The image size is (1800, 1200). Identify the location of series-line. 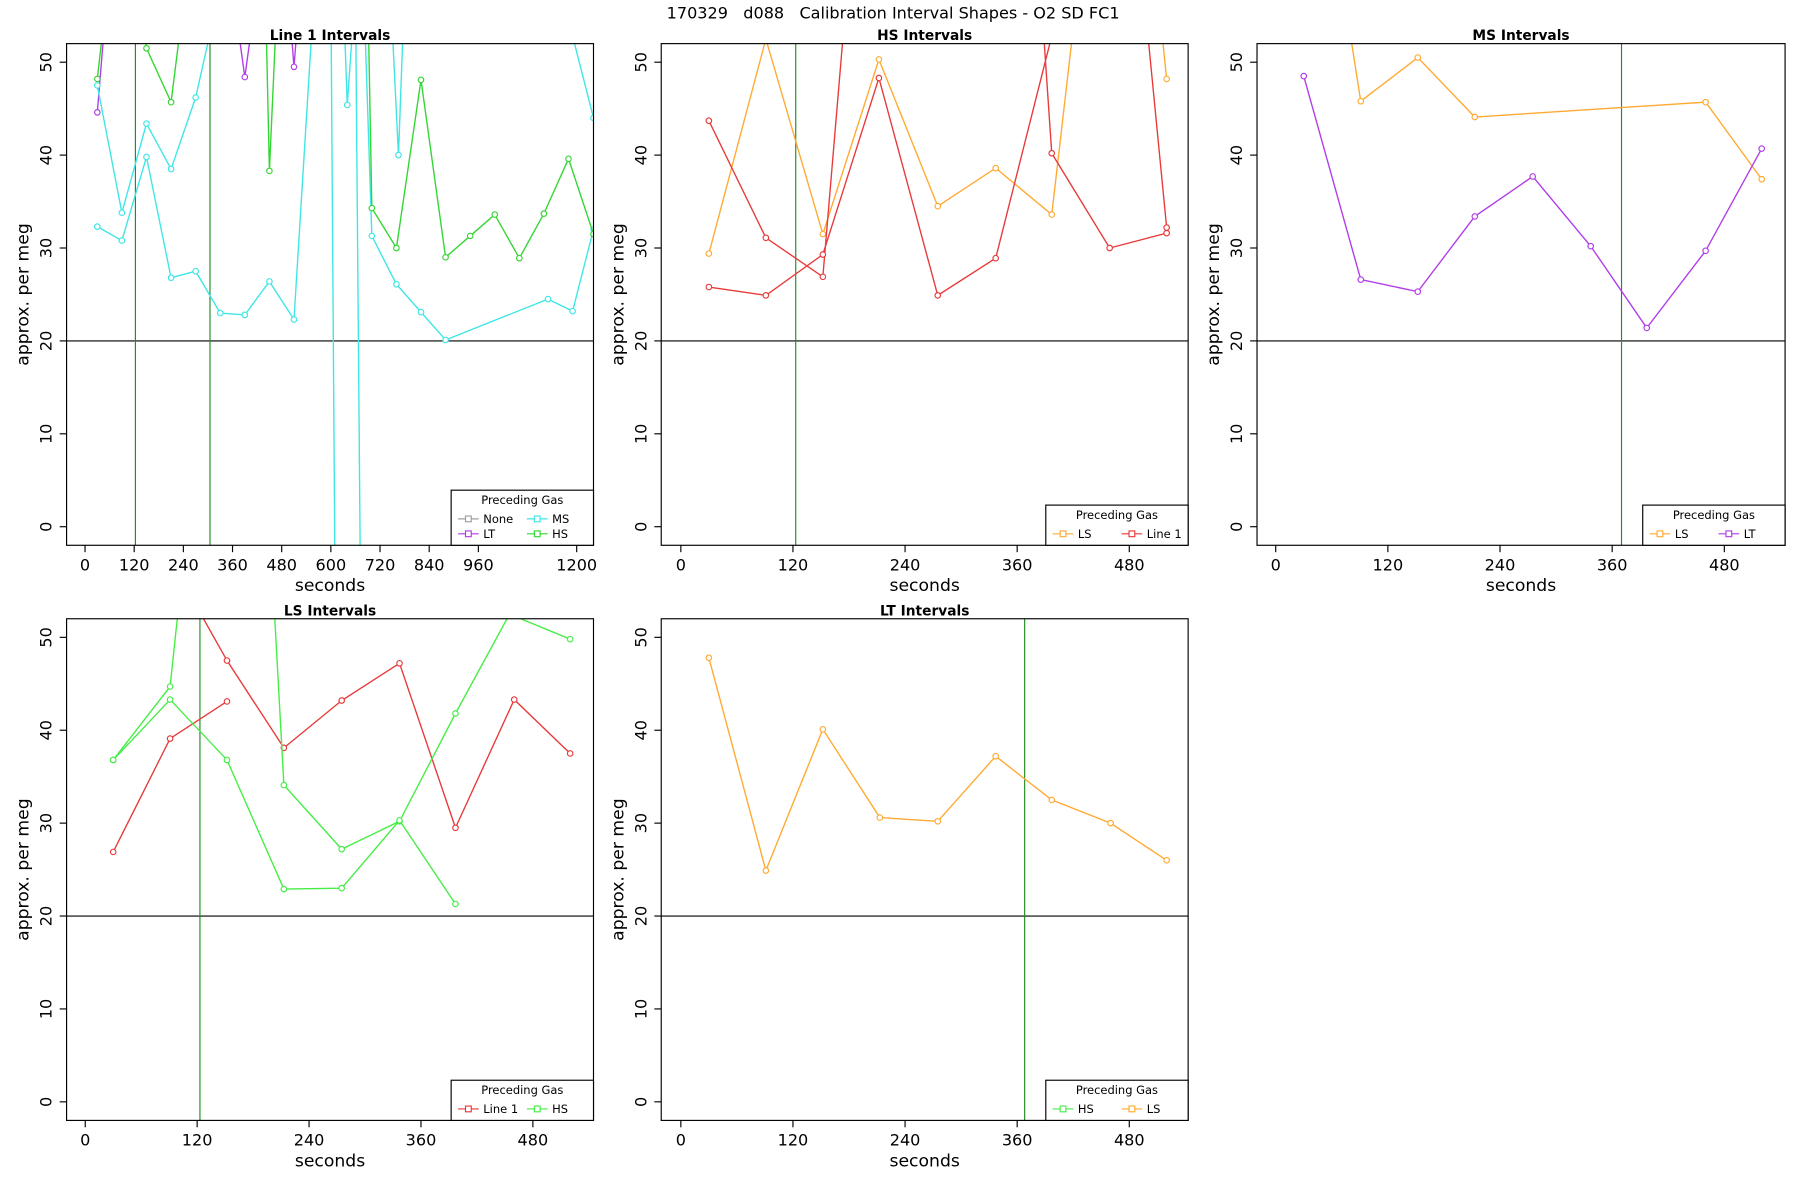
(345, 151).